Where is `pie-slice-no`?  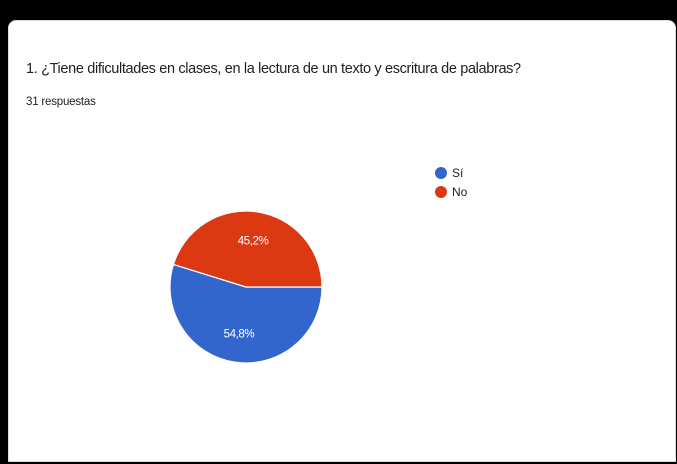 pie-slice-no is located at coordinates (247, 249).